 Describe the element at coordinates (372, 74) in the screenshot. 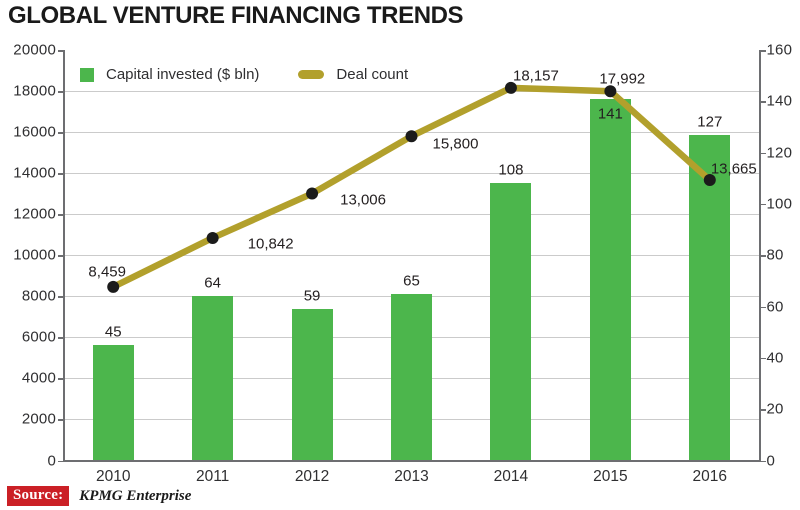

I see `legend-deals-label: Deal count` at that location.